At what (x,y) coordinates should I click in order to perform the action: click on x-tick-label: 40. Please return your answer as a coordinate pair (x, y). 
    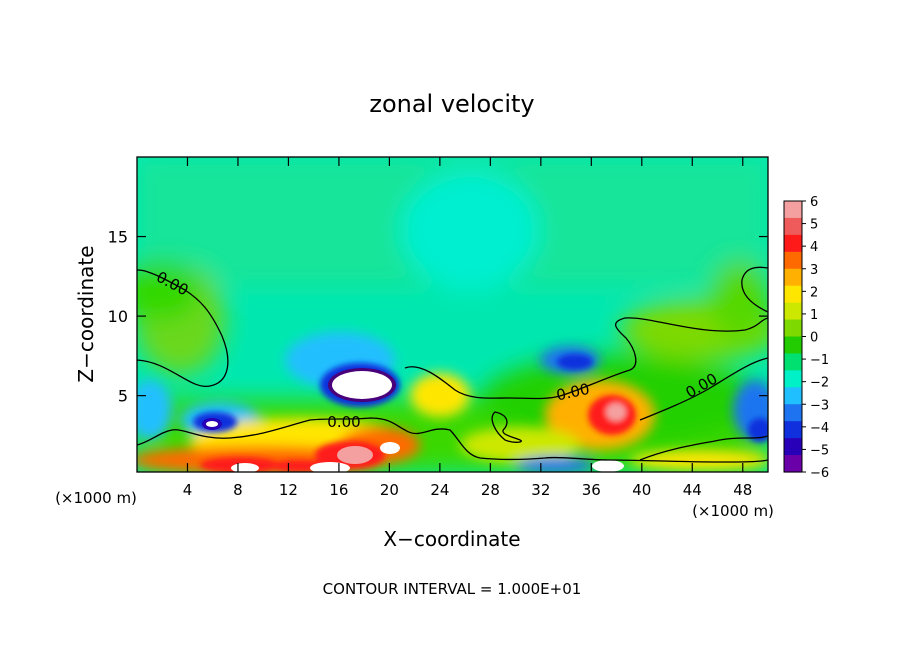
    Looking at the image, I should click on (641, 490).